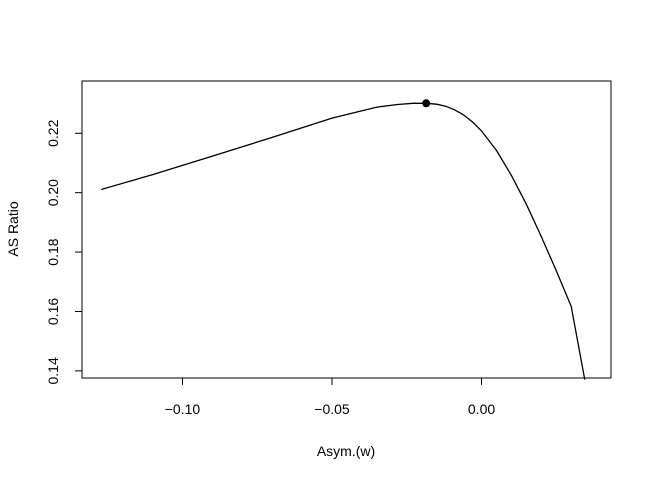 This screenshot has height=482, width=654. What do you see at coordinates (53, 251) in the screenshot?
I see `y-tick-label: 0.18` at bounding box center [53, 251].